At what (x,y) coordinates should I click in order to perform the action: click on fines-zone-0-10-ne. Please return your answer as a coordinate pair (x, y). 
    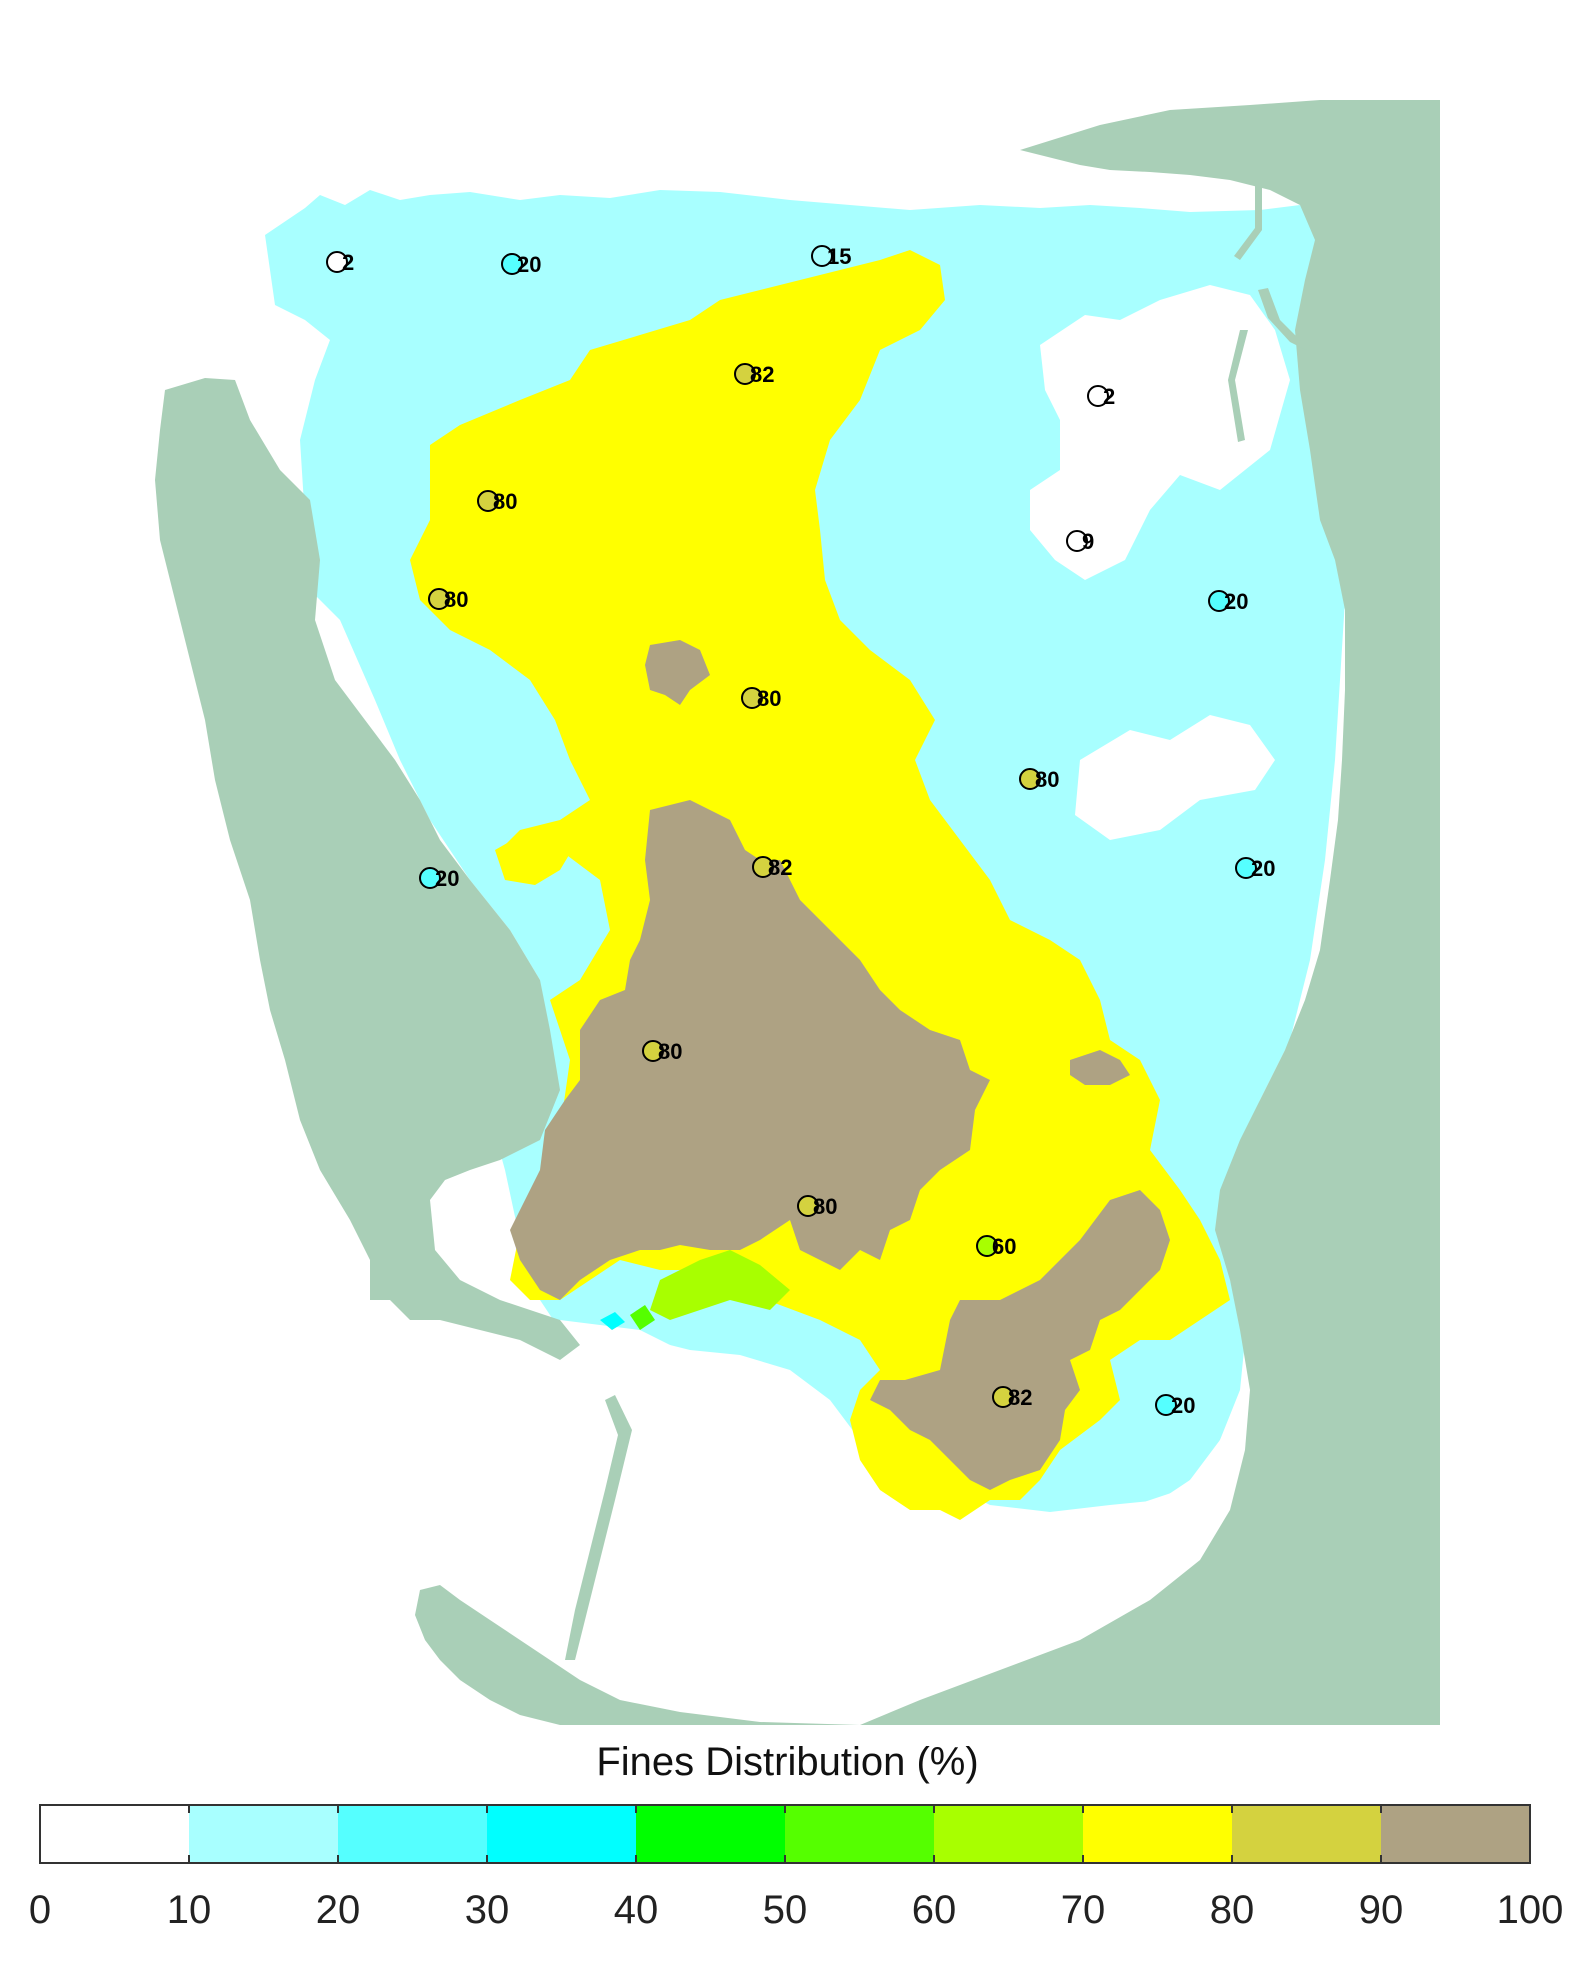
    Looking at the image, I should click on (1160, 432).